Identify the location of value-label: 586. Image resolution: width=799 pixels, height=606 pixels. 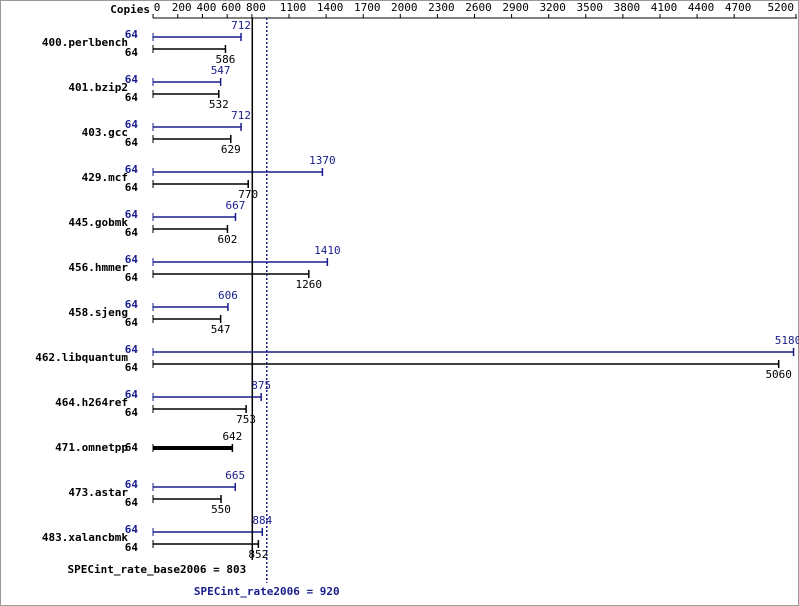
(226, 59).